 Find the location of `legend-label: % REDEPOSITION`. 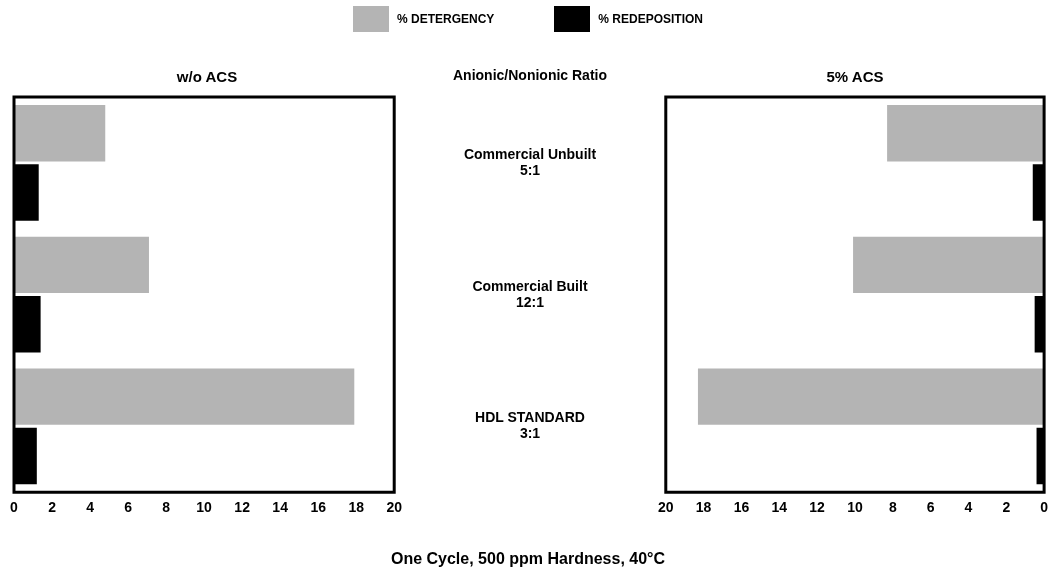

legend-label: % REDEPOSITION is located at coordinates (651, 19).